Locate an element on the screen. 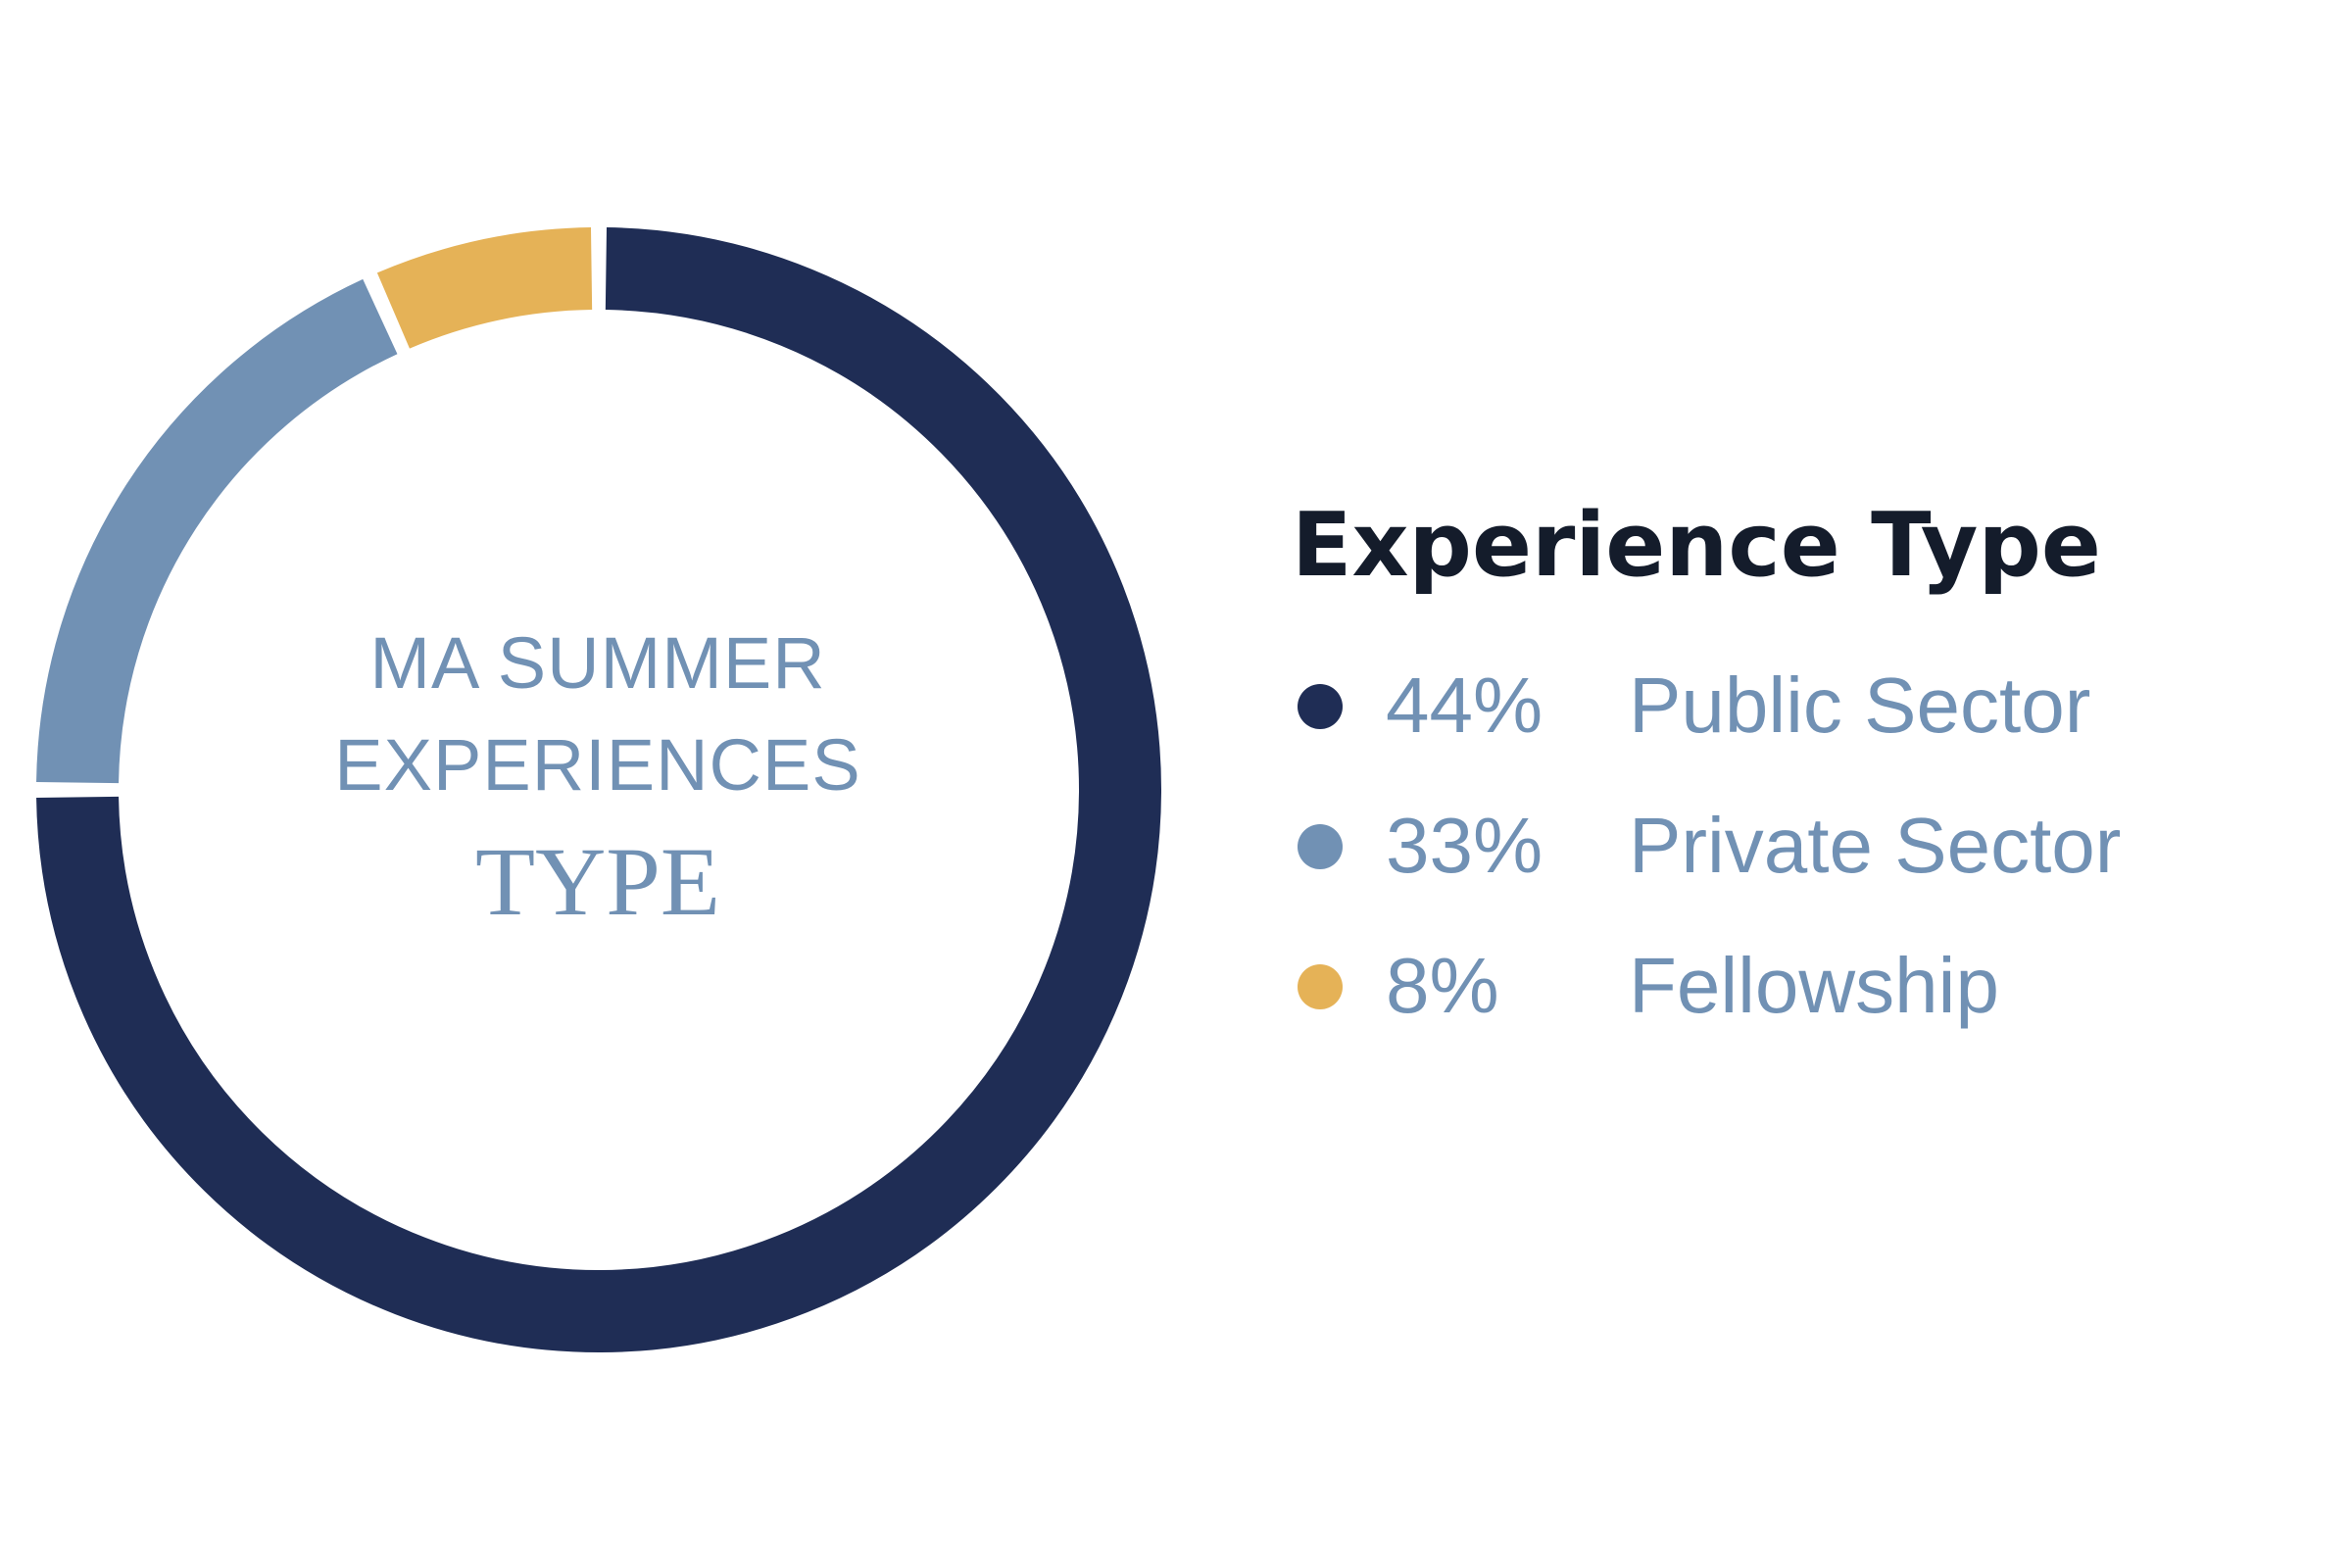  center-label-line-2: EXPERIENCES is located at coordinates (598, 765).